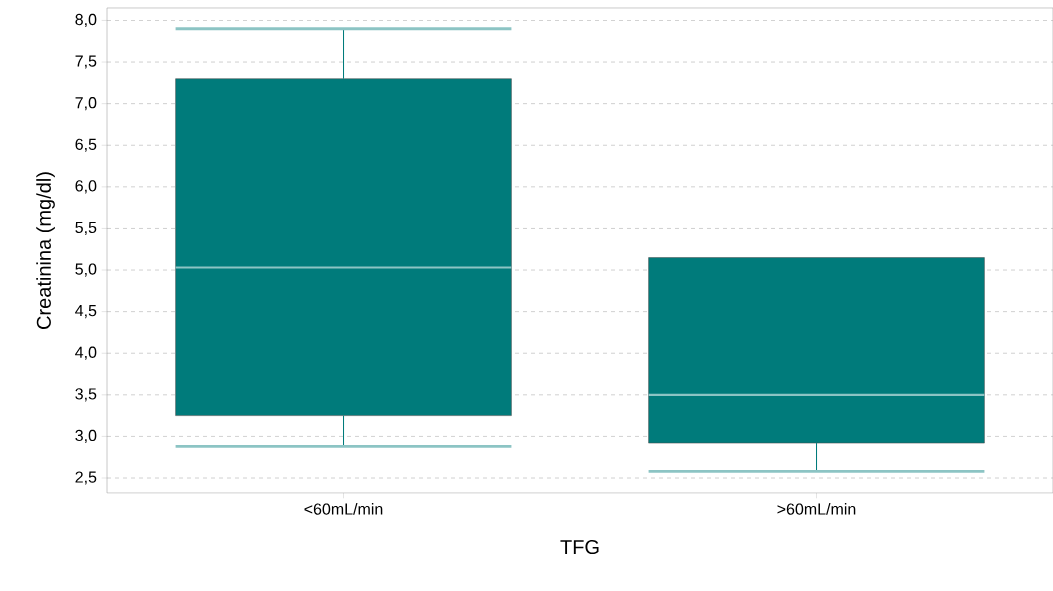 The width and height of the screenshot is (1053, 591). I want to click on y-tick-label: 8,0, so click(86, 20).